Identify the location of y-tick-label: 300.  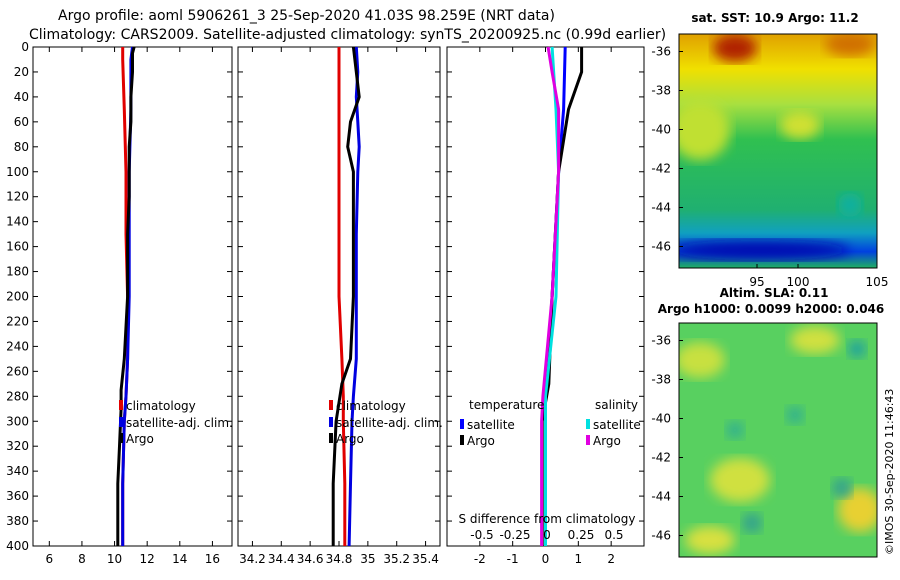
(17, 421).